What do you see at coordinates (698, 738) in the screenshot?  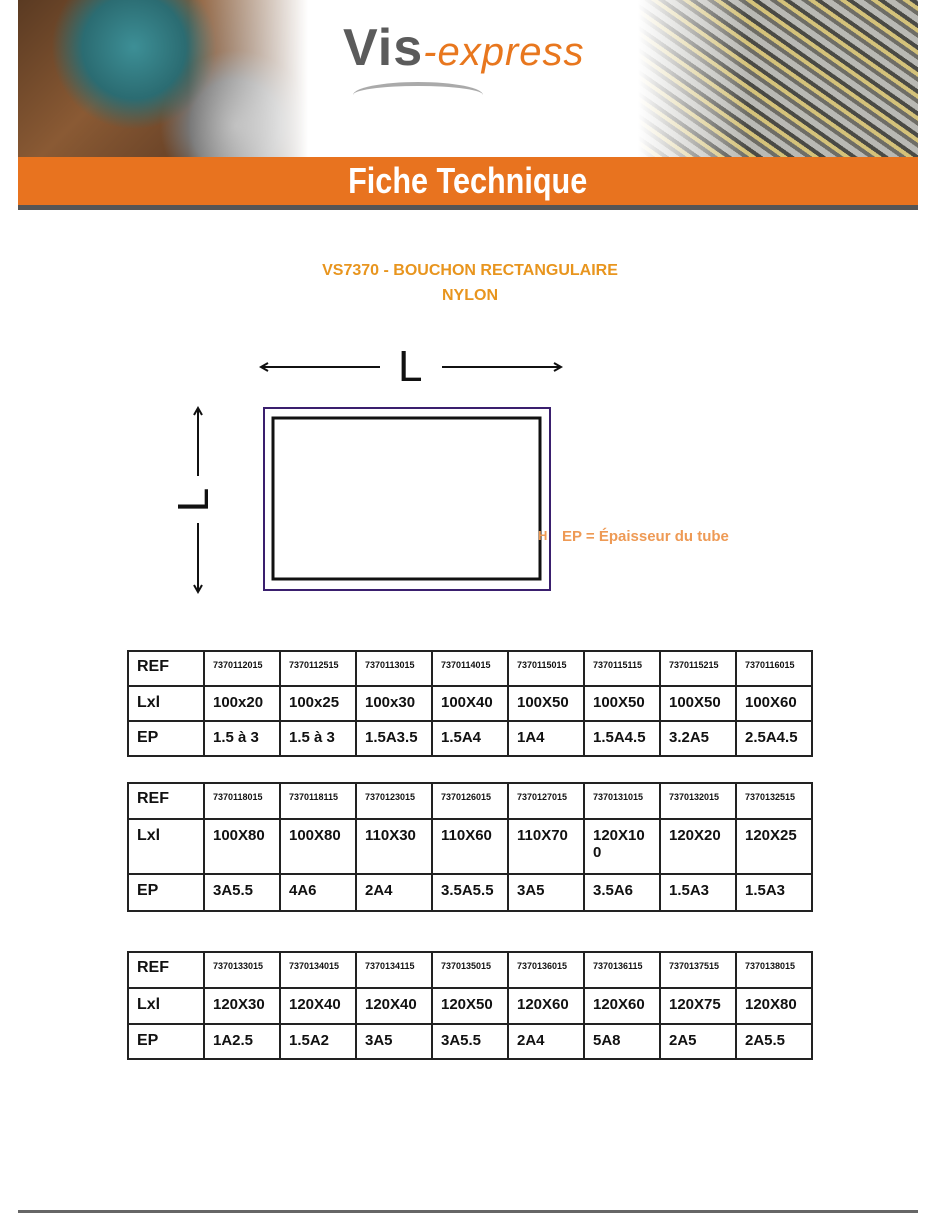 I see `cell-ep: 3.2A5` at bounding box center [698, 738].